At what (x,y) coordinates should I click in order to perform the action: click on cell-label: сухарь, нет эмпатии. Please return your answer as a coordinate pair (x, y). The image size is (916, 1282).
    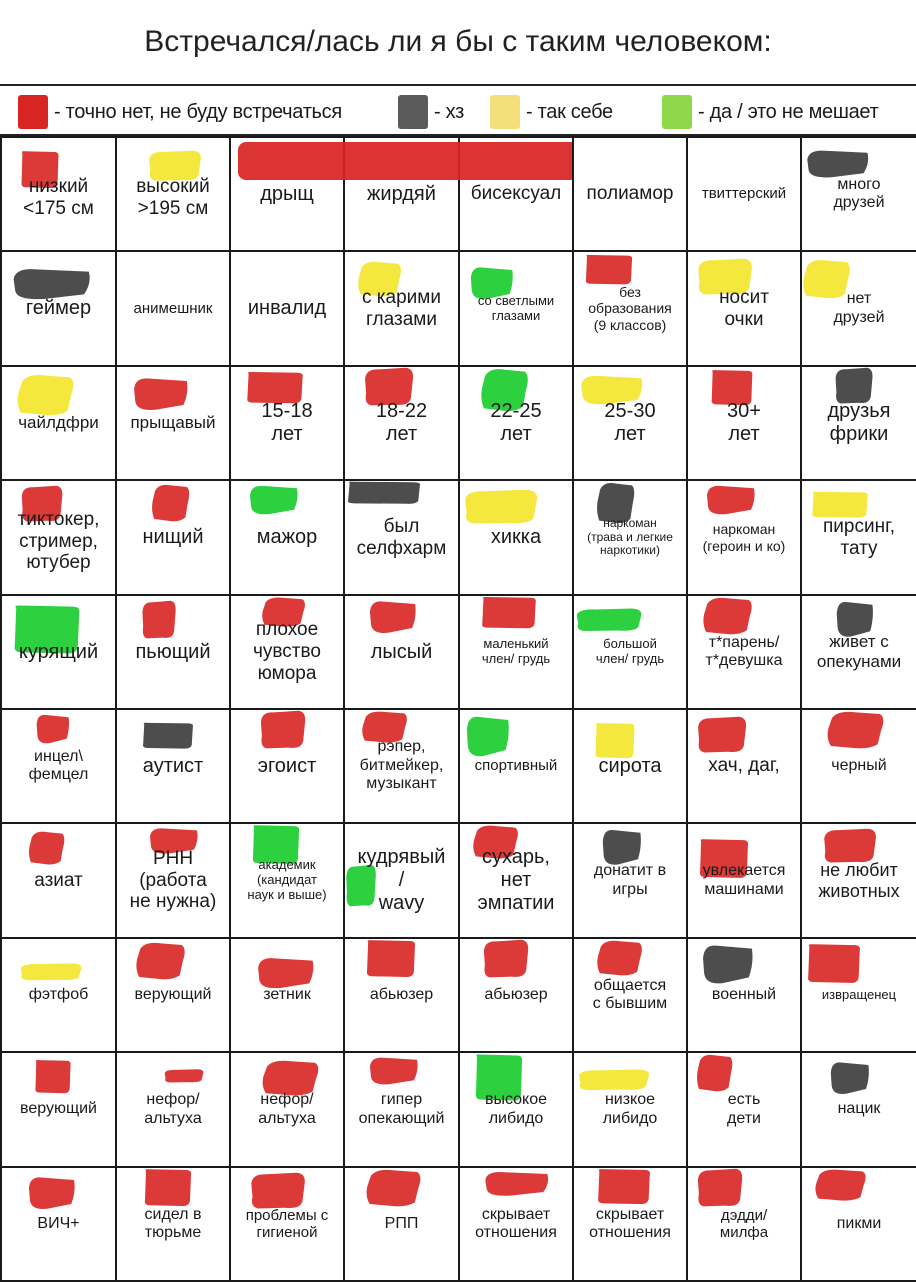
    Looking at the image, I should click on (516, 880).